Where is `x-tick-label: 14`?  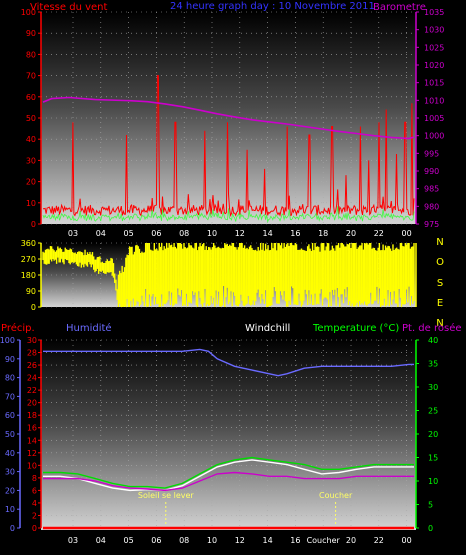
x-tick-label: 14 is located at coordinates (268, 540).